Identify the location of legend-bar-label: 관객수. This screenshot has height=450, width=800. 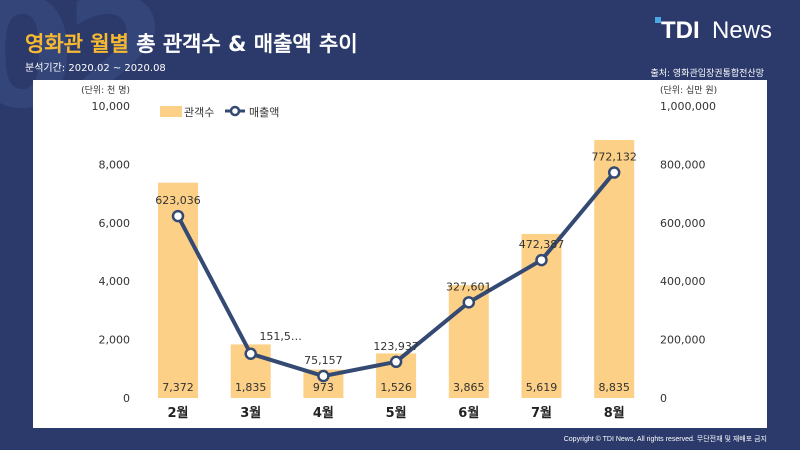
(199, 112).